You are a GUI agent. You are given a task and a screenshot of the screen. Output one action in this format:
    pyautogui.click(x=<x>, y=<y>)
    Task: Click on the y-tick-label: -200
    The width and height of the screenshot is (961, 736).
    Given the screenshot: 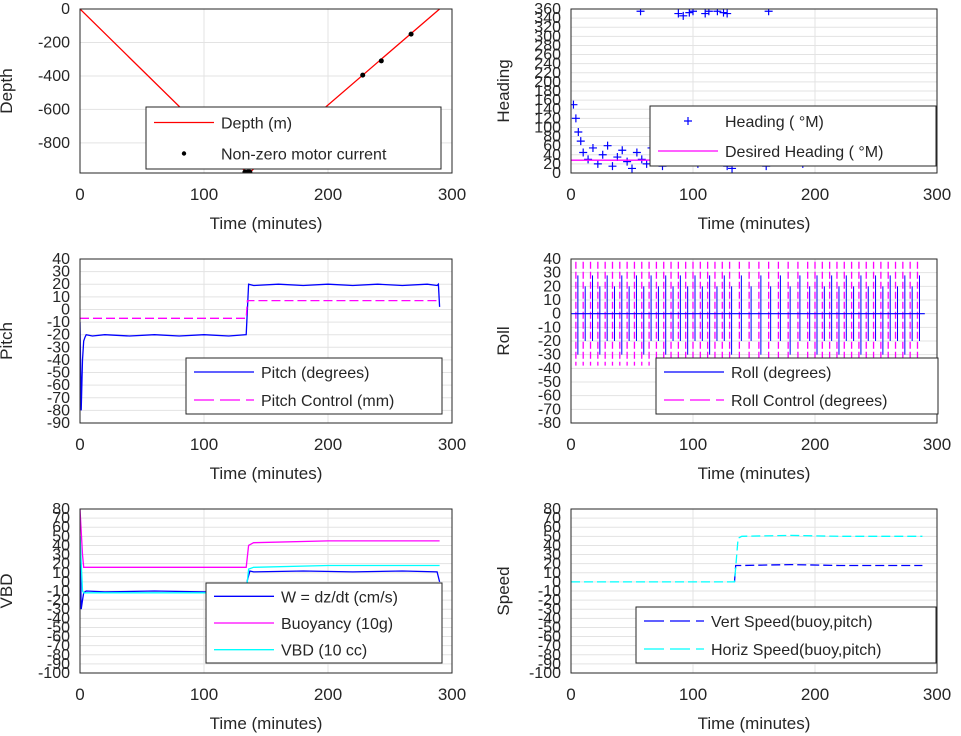 What is the action you would take?
    pyautogui.click(x=54, y=42)
    